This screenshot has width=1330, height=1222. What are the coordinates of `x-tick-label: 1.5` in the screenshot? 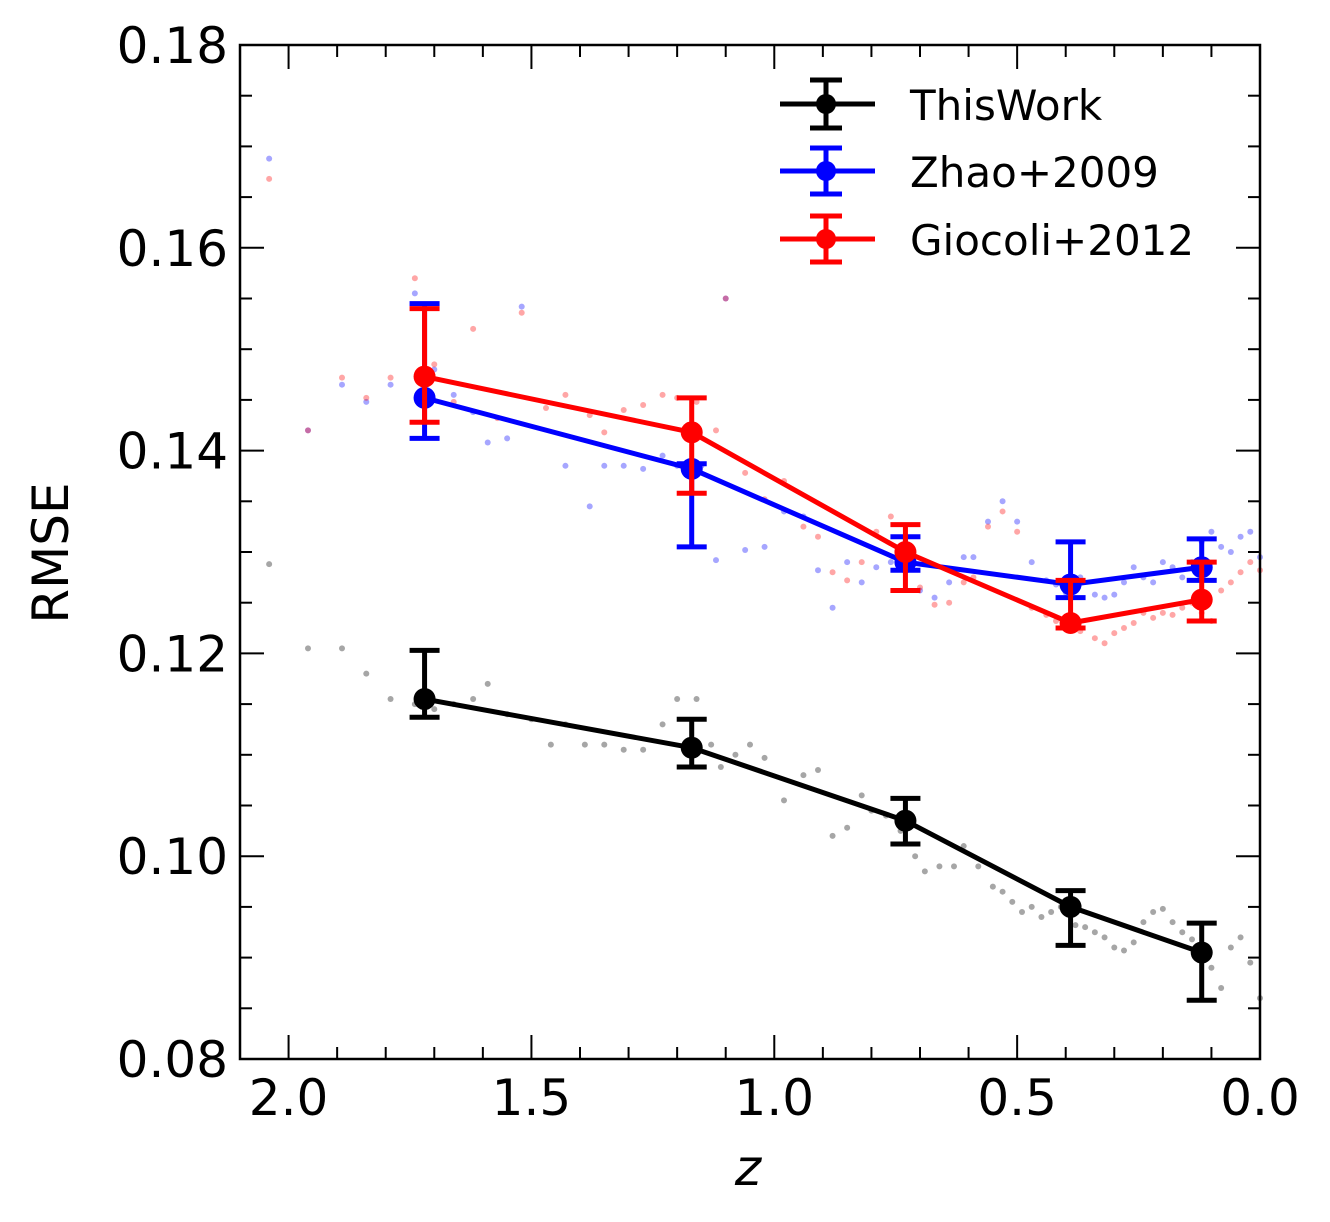 It's located at (532, 1098).